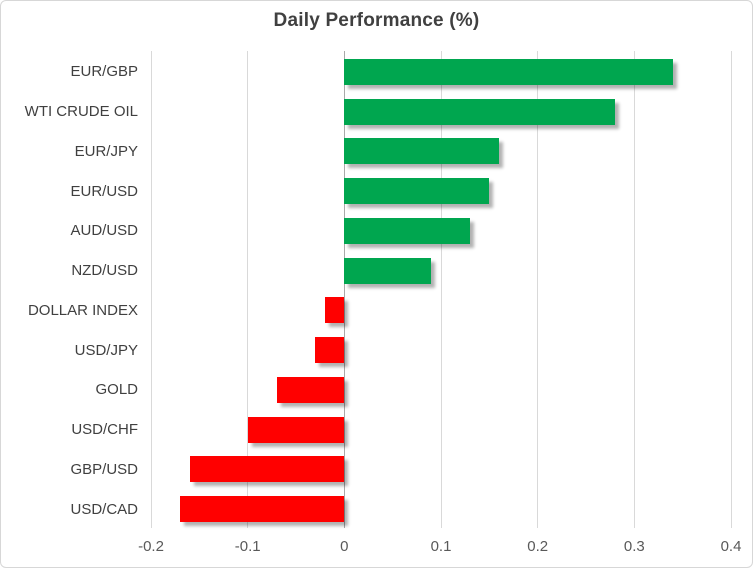  I want to click on x-tick-label: 0.1, so click(441, 546).